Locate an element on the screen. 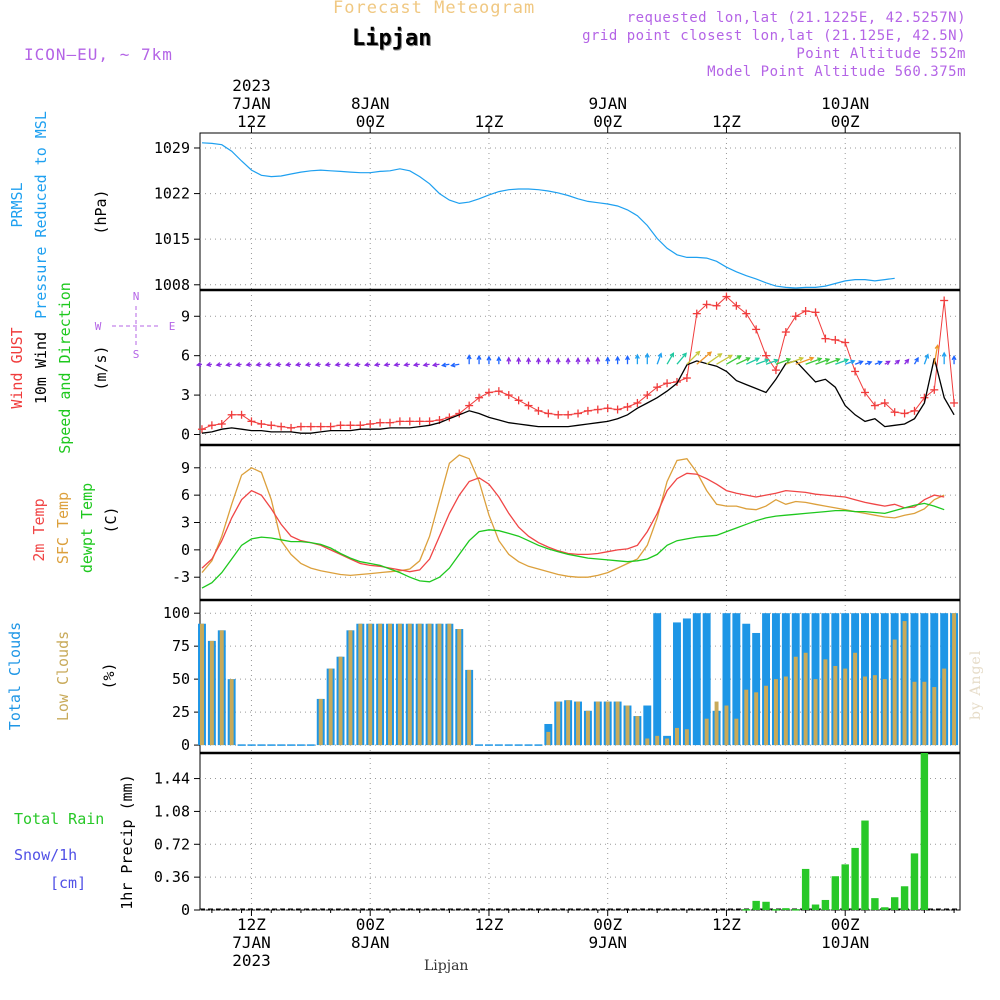  clouds-ytick-label: 75 is located at coordinates (181, 646).